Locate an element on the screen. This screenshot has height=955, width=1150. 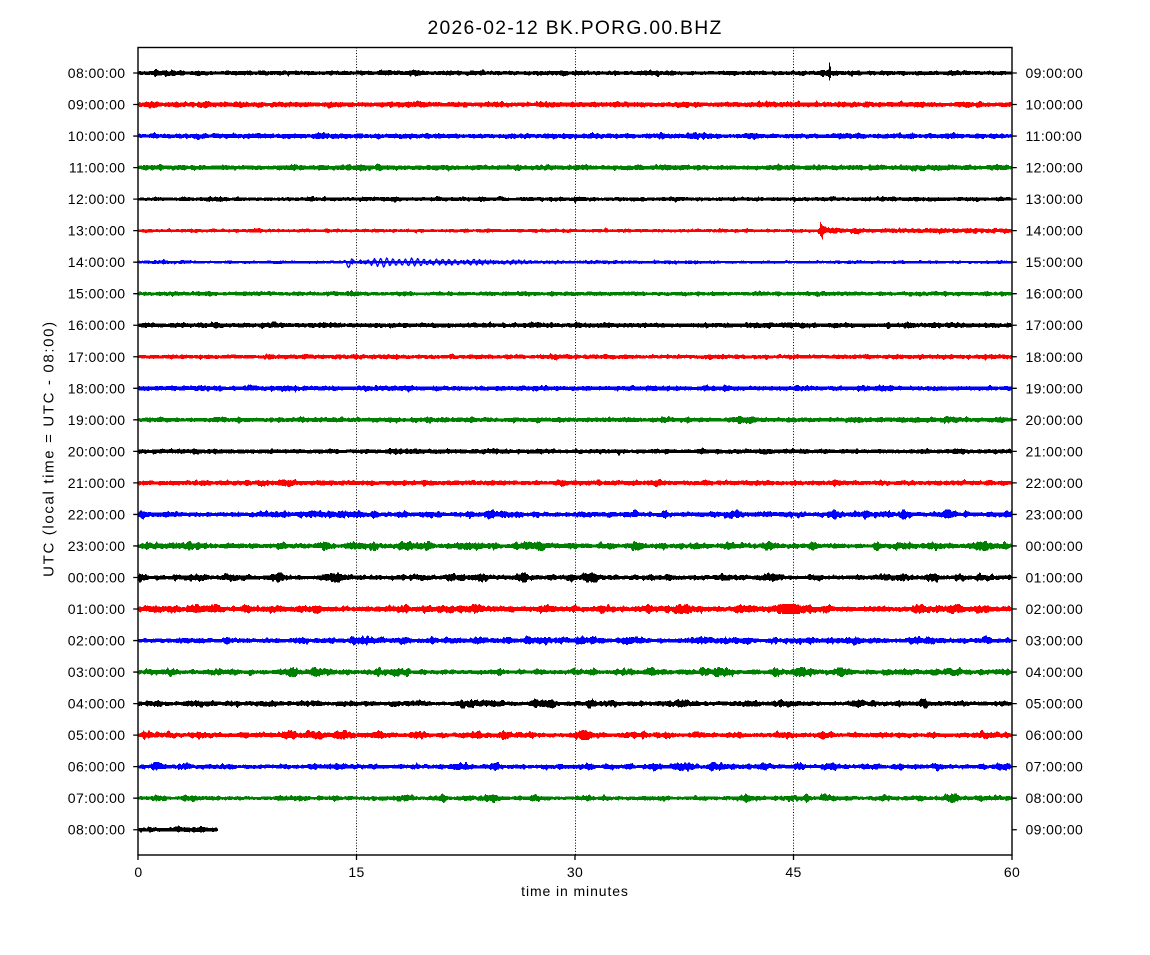
svg-text: 15 is located at coordinates (356, 872).